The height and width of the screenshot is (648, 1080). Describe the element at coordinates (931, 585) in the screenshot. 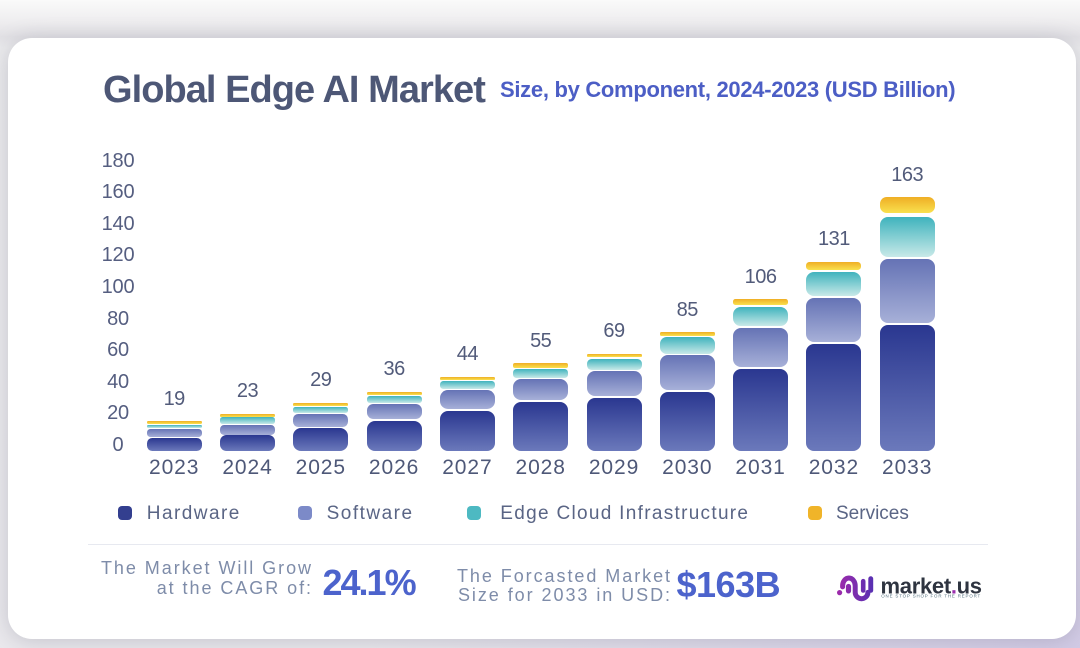

I see `svg-text: market.us` at that location.